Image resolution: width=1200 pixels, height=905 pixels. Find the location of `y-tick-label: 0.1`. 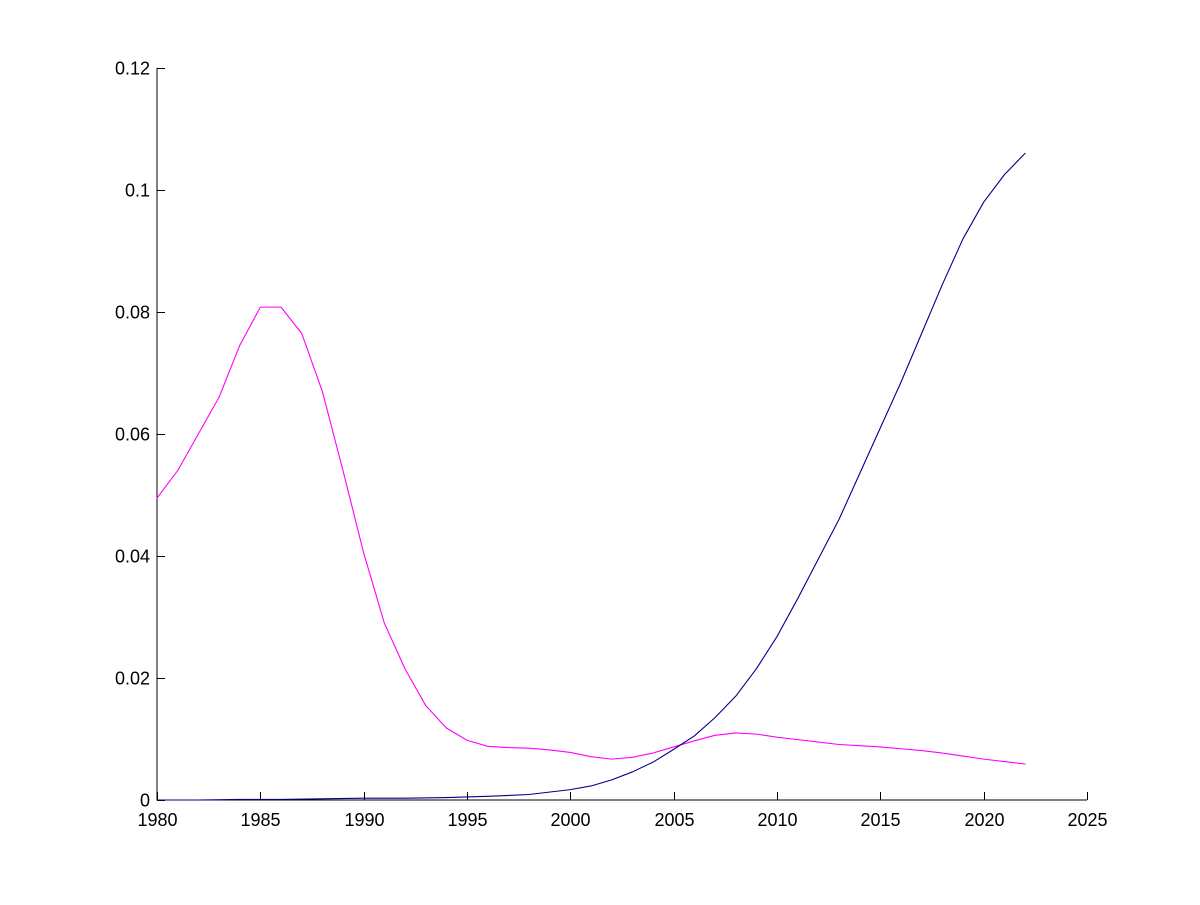

y-tick-label: 0.1 is located at coordinates (137, 191).